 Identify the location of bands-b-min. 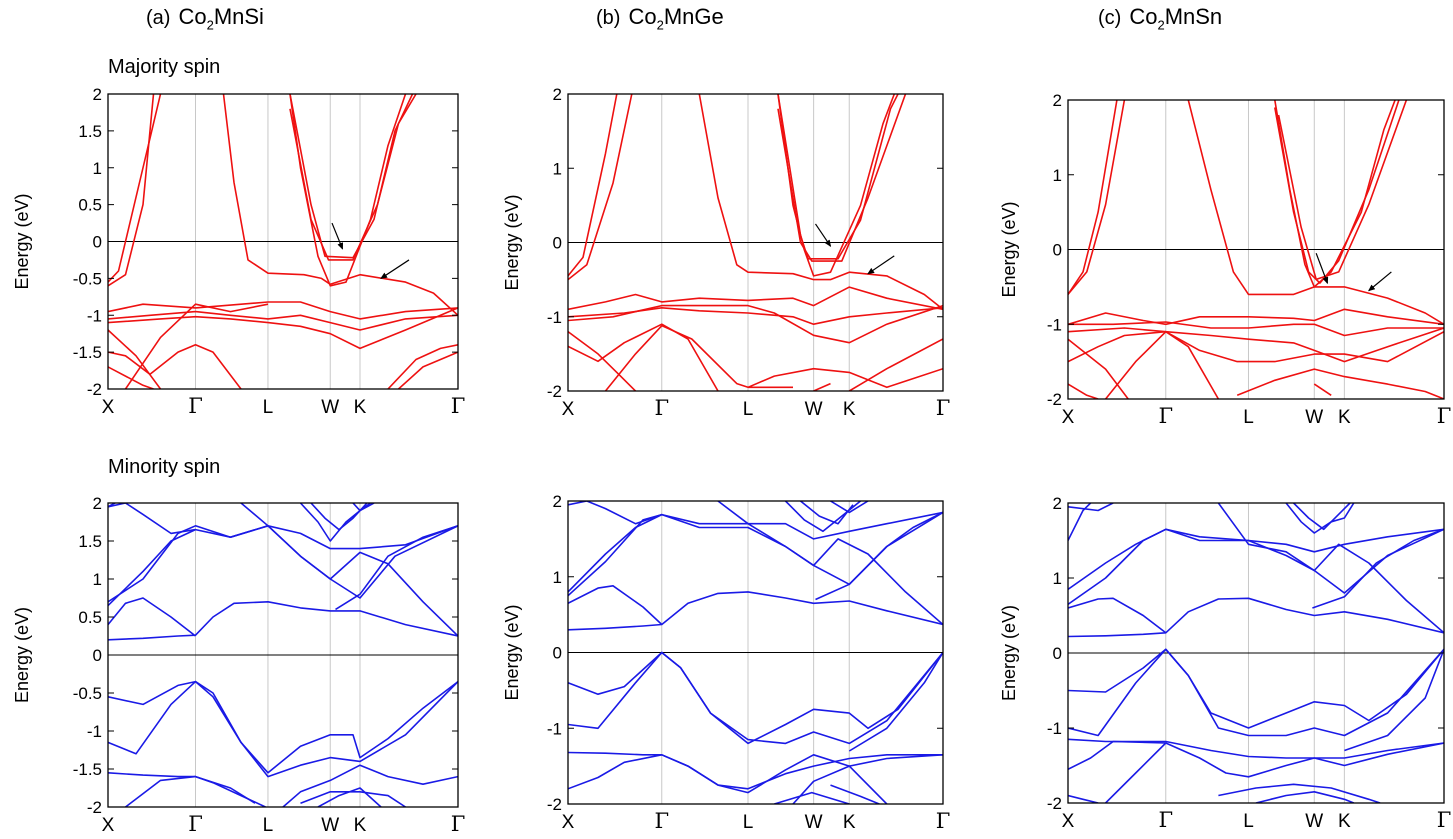
(755, 652).